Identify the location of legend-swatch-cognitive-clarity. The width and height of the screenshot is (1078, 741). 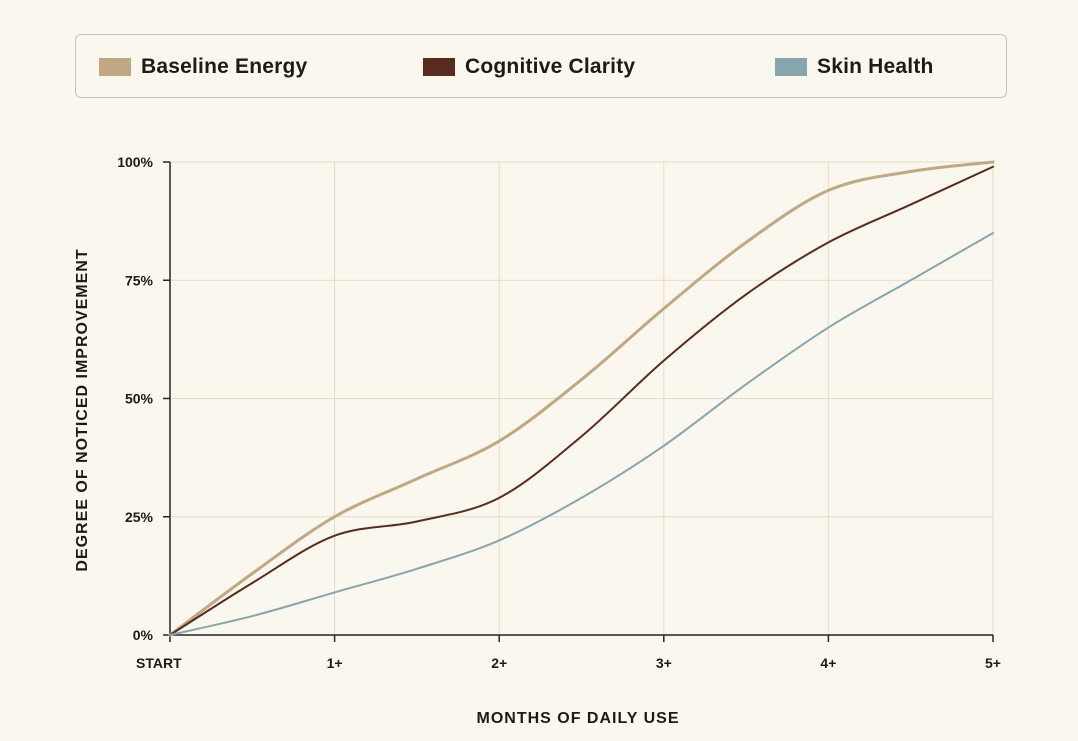
(439, 67).